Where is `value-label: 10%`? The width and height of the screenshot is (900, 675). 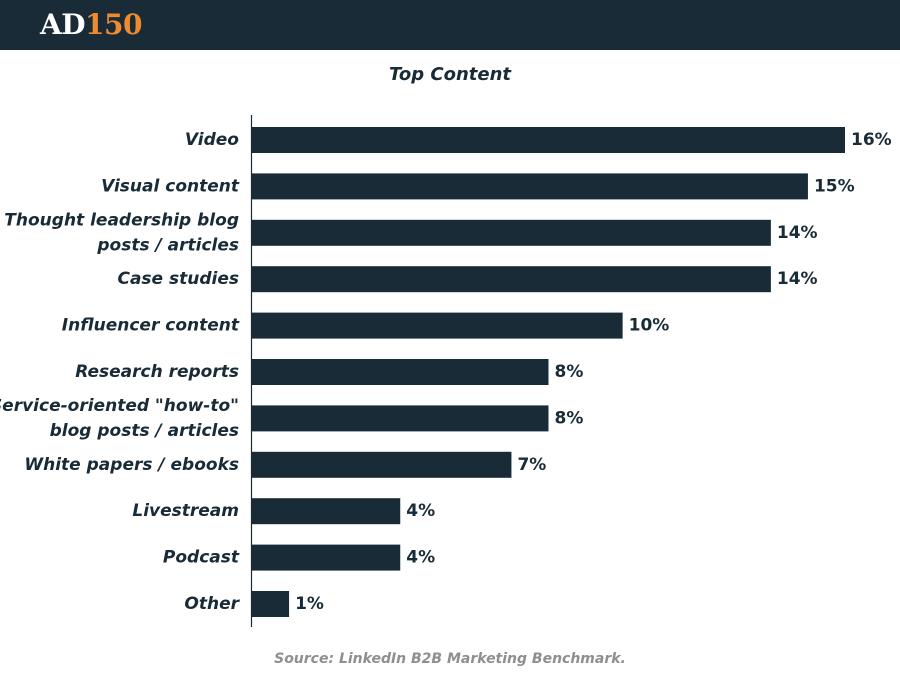
value-label: 10% is located at coordinates (649, 326).